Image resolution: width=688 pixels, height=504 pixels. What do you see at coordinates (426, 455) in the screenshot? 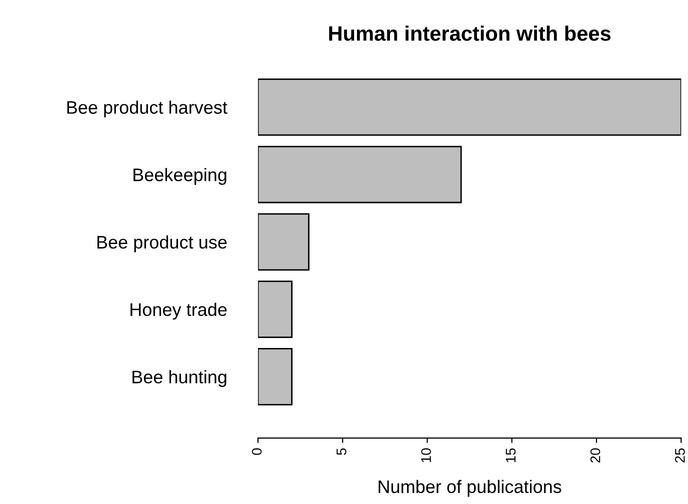
I see `x-tick-label: 10` at bounding box center [426, 455].